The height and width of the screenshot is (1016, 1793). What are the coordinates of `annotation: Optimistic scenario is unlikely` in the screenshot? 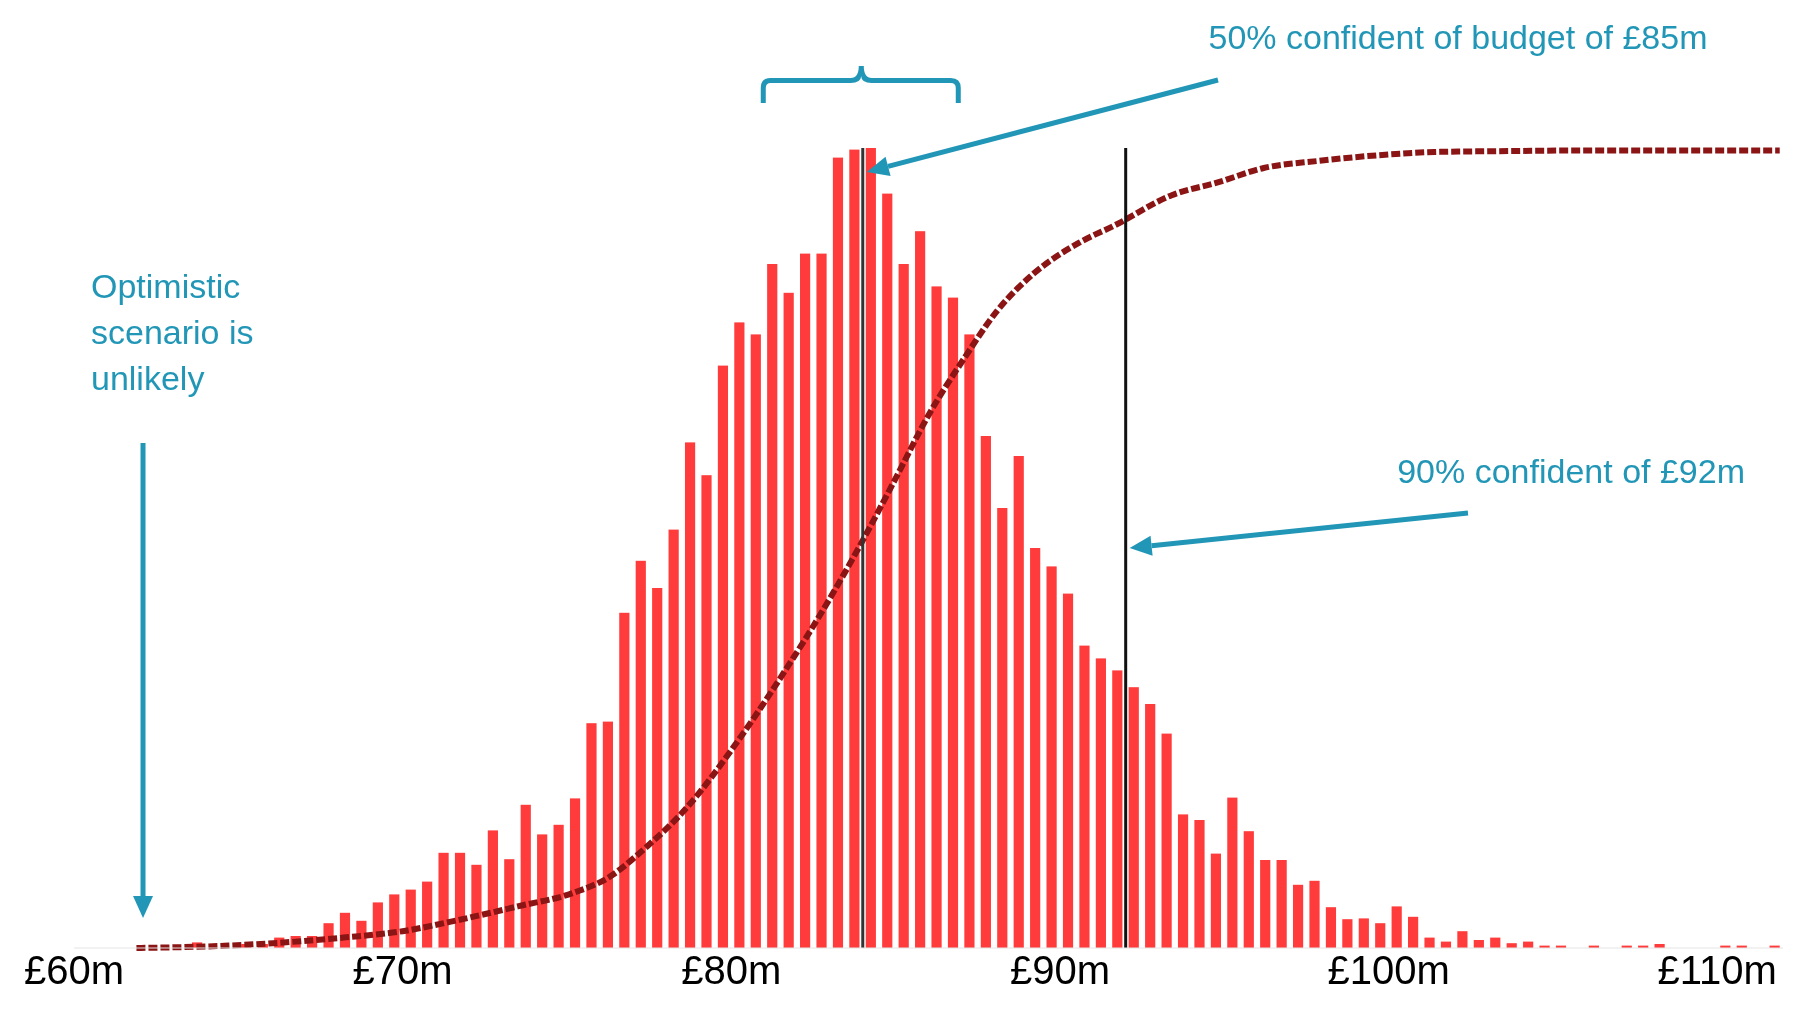 It's located at (173, 332).